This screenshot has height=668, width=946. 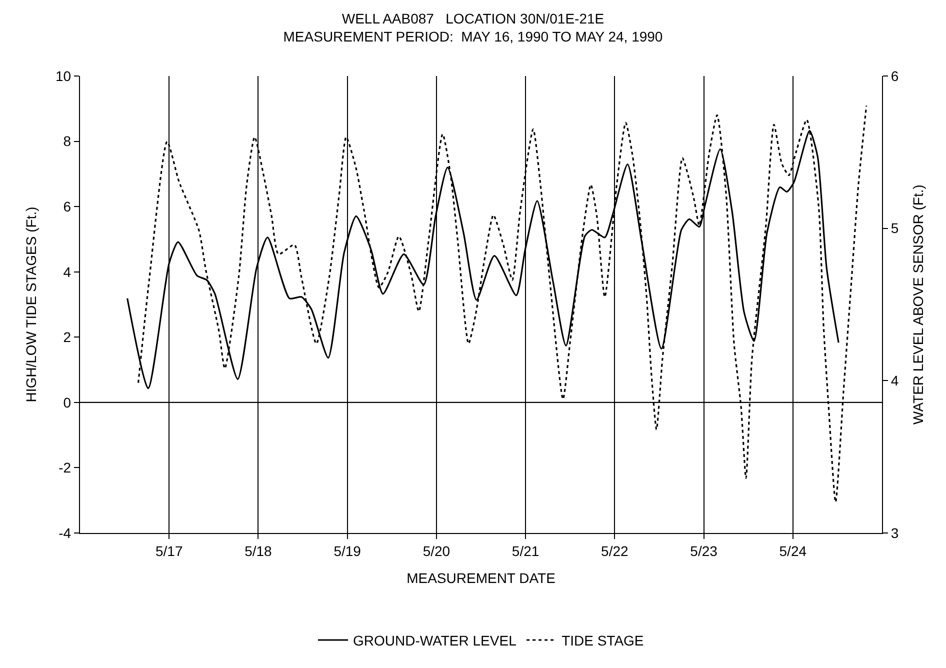 I want to click on chart-subtitle: MEASUREMENT PERIOD: MAY 16, 1990 TO MAY 24, 1990, so click(x=473, y=36).